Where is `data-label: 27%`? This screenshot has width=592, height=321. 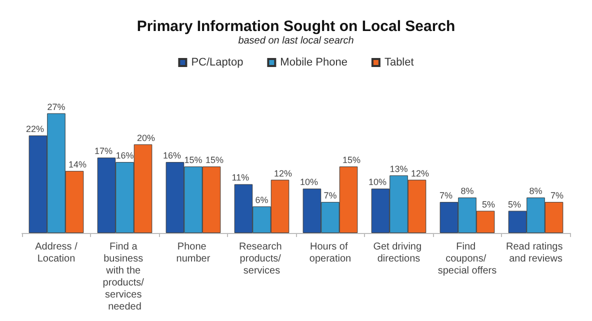
data-label: 27% is located at coordinates (56, 107).